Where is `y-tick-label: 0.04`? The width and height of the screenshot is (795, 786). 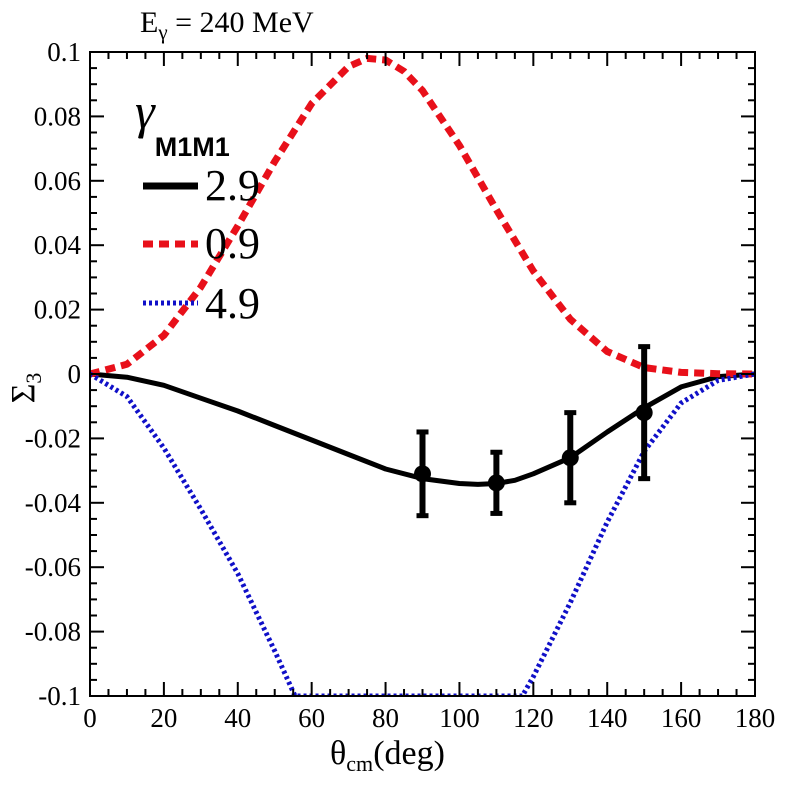
y-tick-label: 0.04 is located at coordinates (58, 245).